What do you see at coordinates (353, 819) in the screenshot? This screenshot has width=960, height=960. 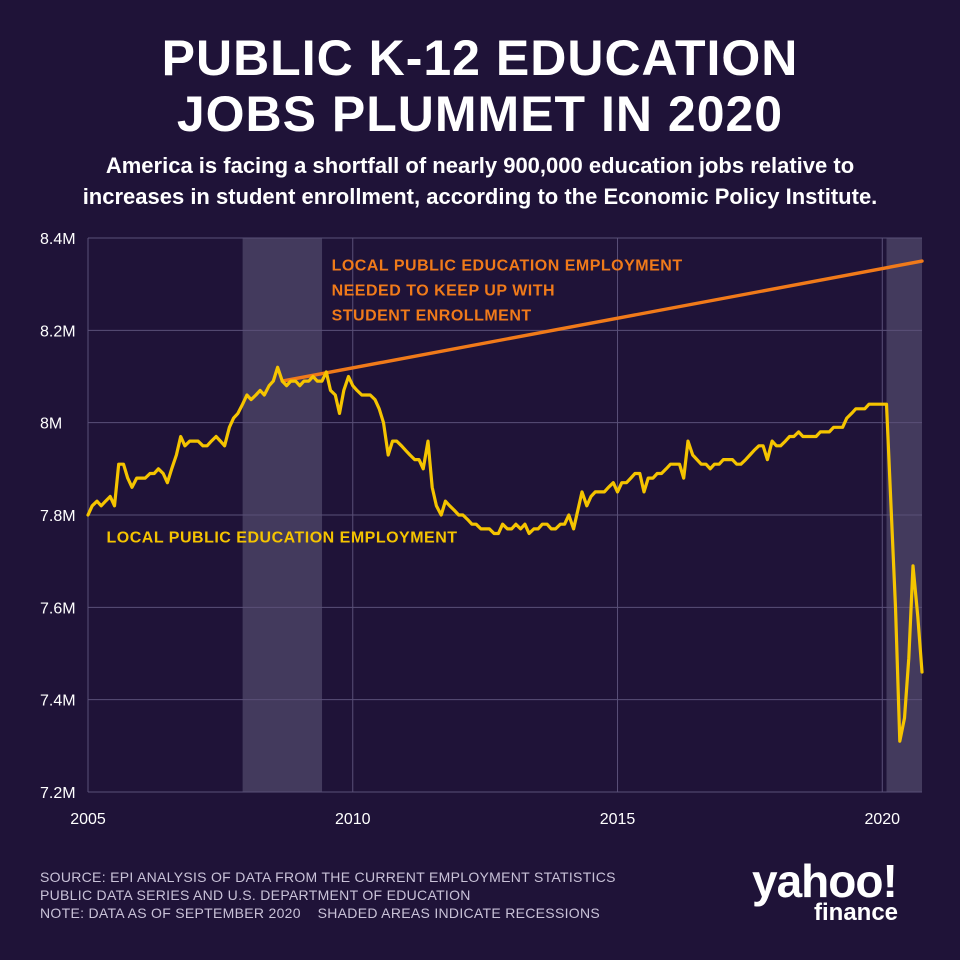 I see `x-tick-label-1: 2010` at bounding box center [353, 819].